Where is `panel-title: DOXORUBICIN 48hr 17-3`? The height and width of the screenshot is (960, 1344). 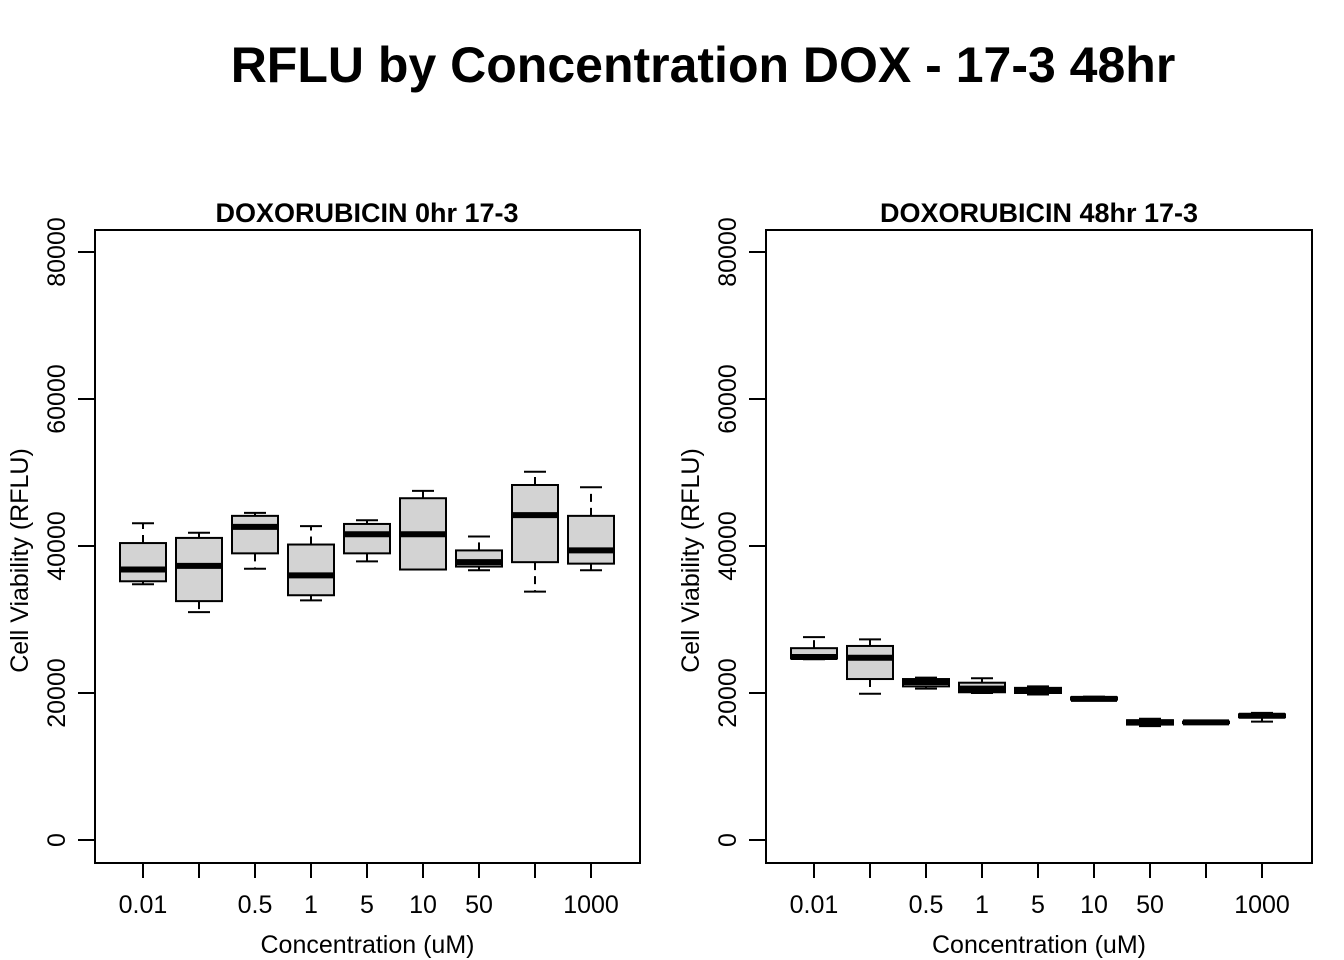
panel-title: DOXORUBICIN 48hr 17-3 is located at coordinates (1039, 213).